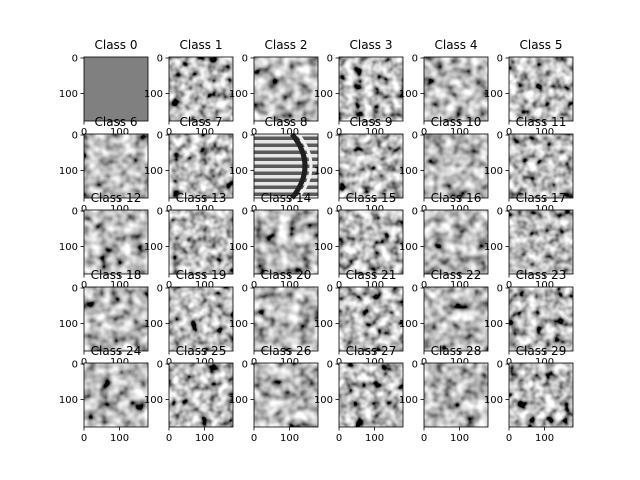  What do you see at coordinates (116, 198) in the screenshot?
I see `panel-title: Class 12` at bounding box center [116, 198].